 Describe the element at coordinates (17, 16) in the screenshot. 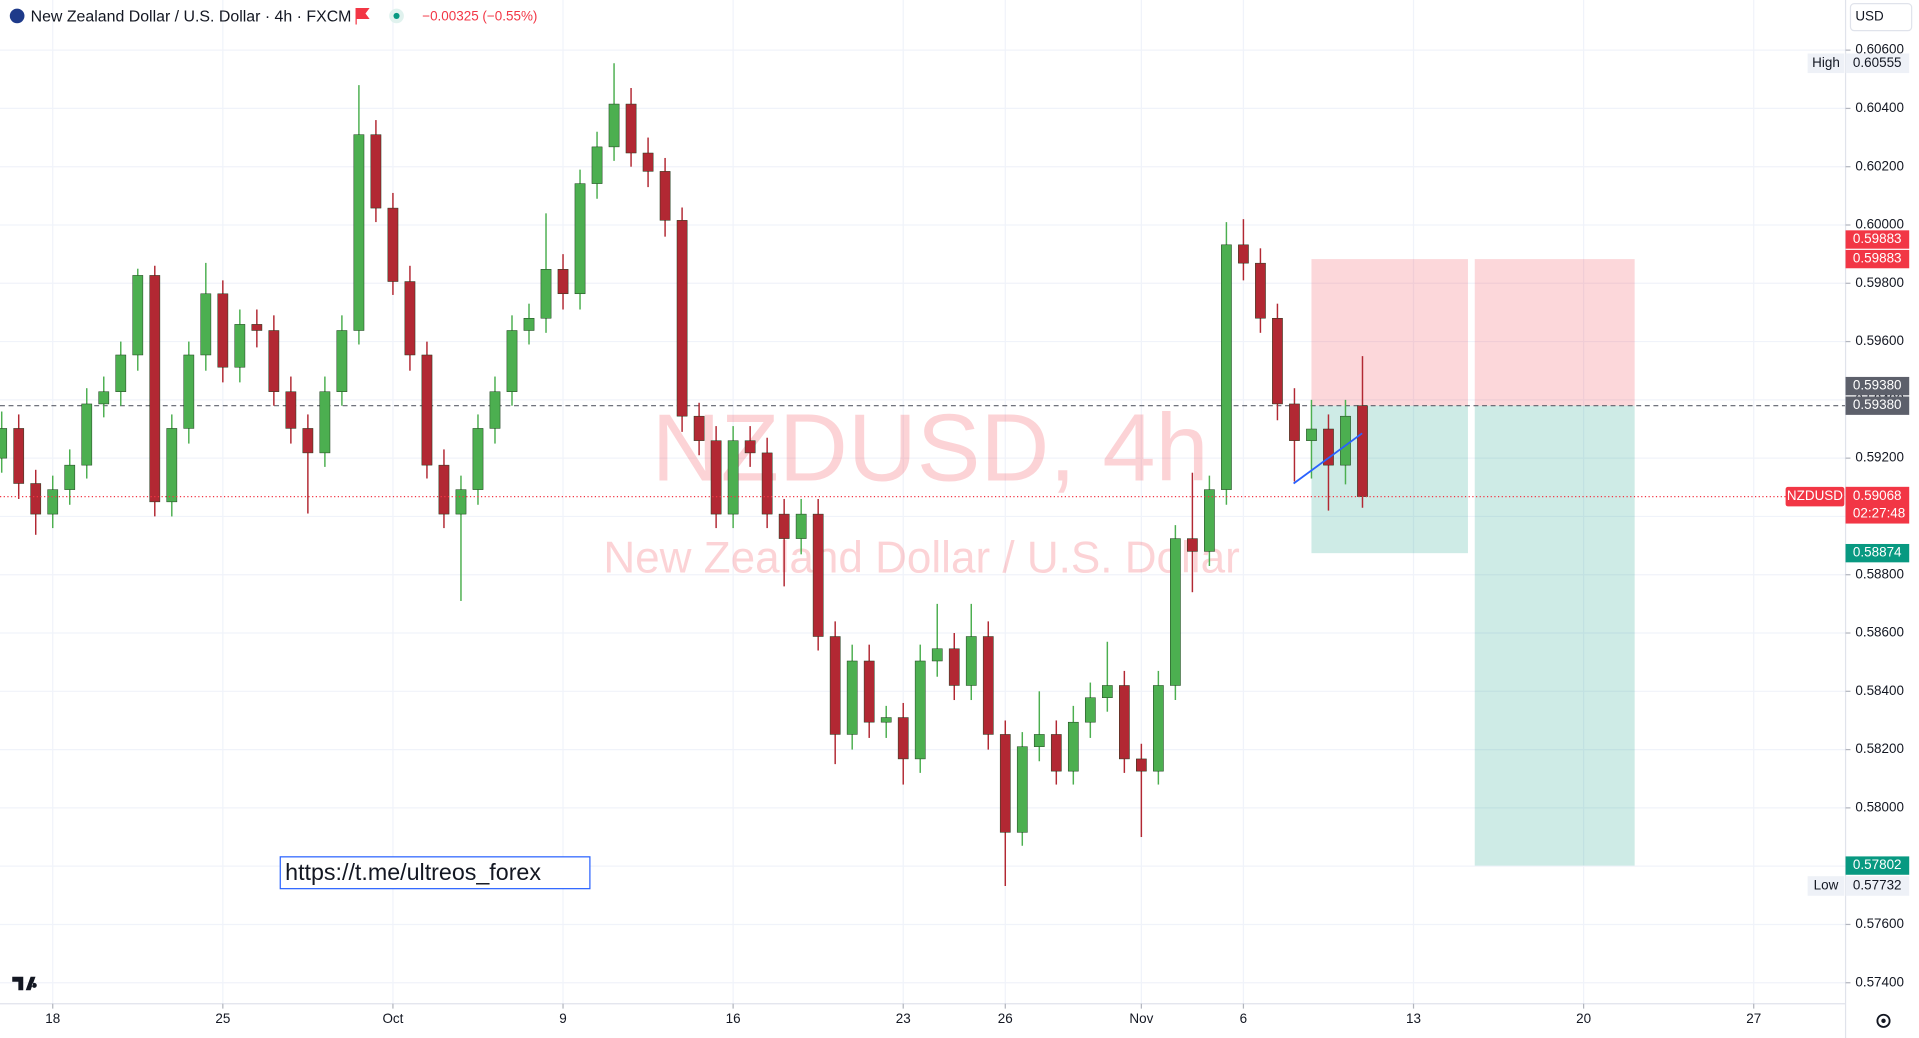

I see `symbol-icon` at that location.